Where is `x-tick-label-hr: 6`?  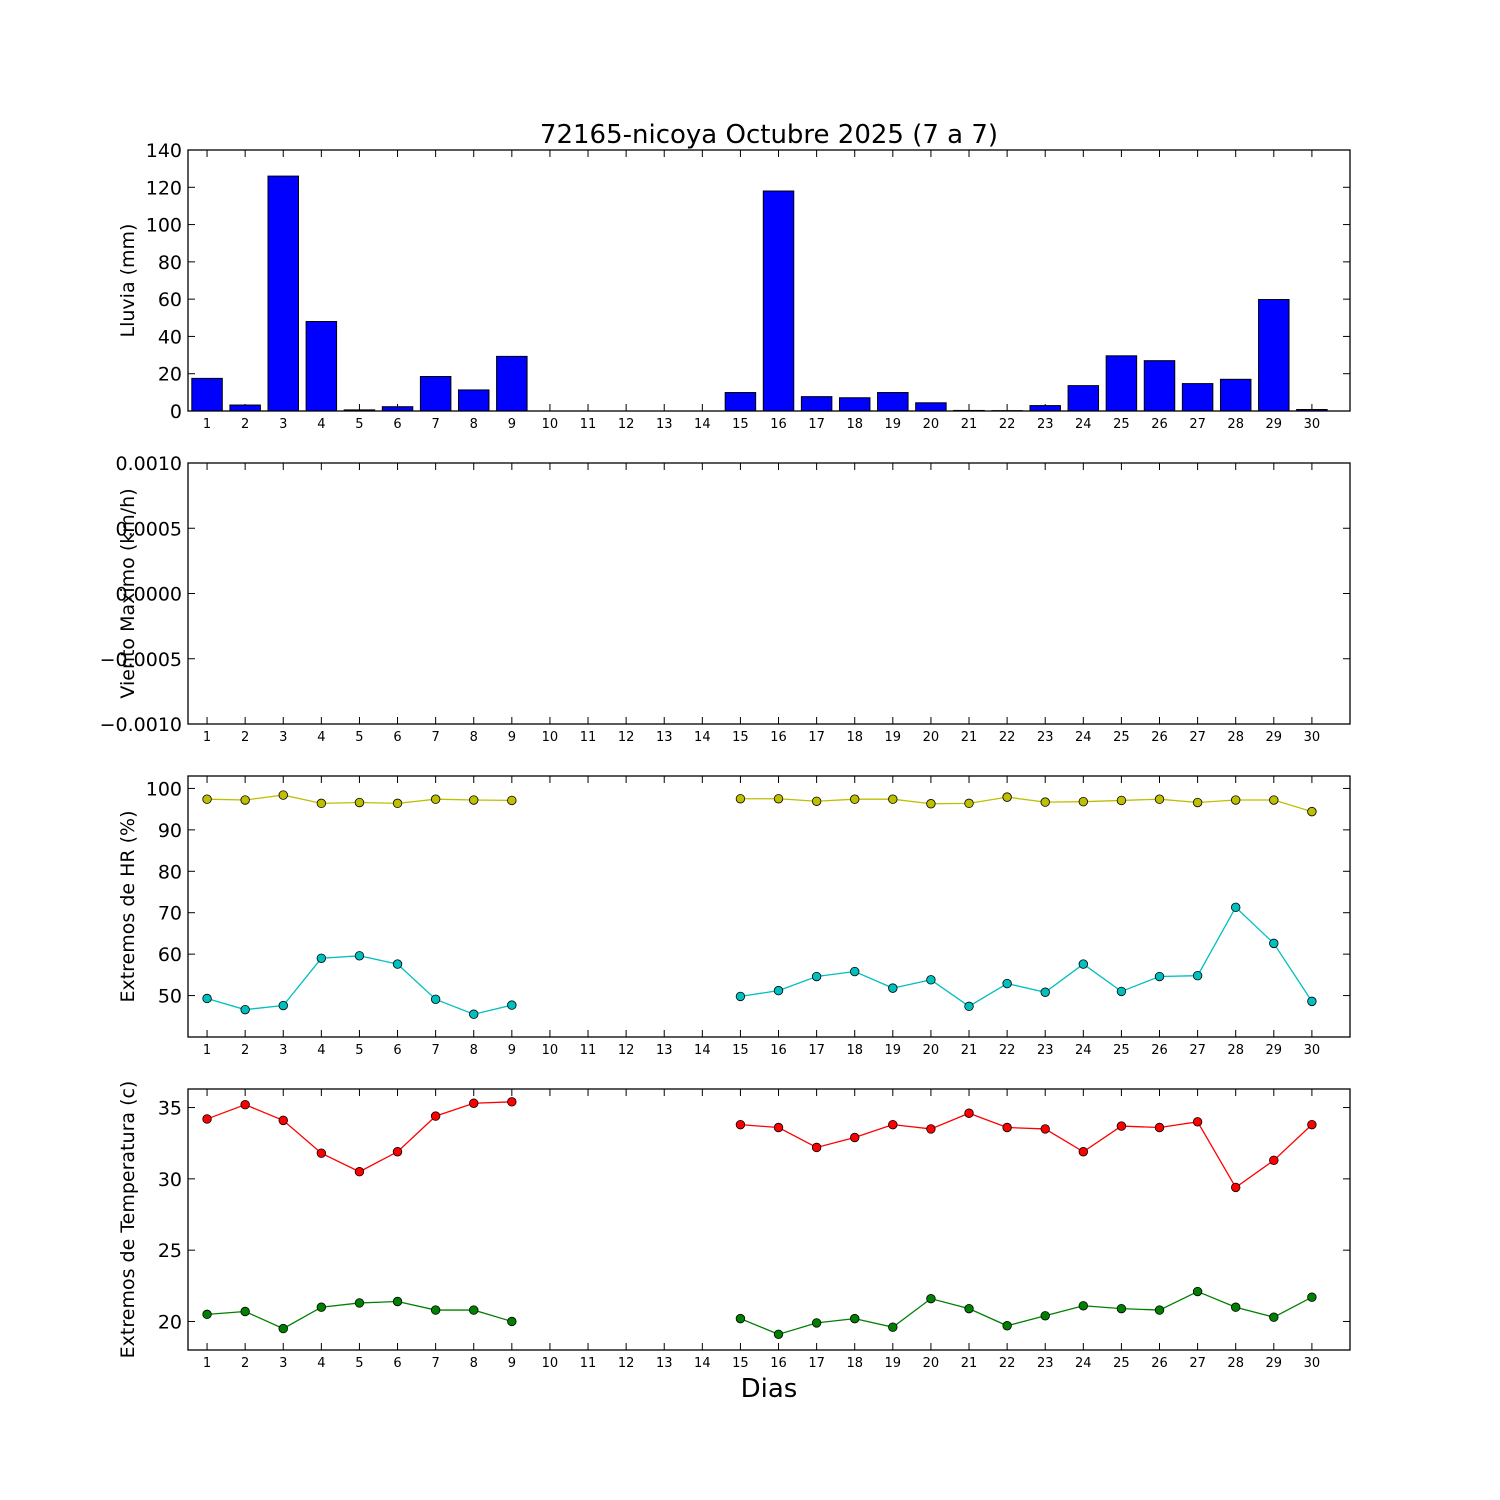 x-tick-label-hr: 6 is located at coordinates (397, 1050).